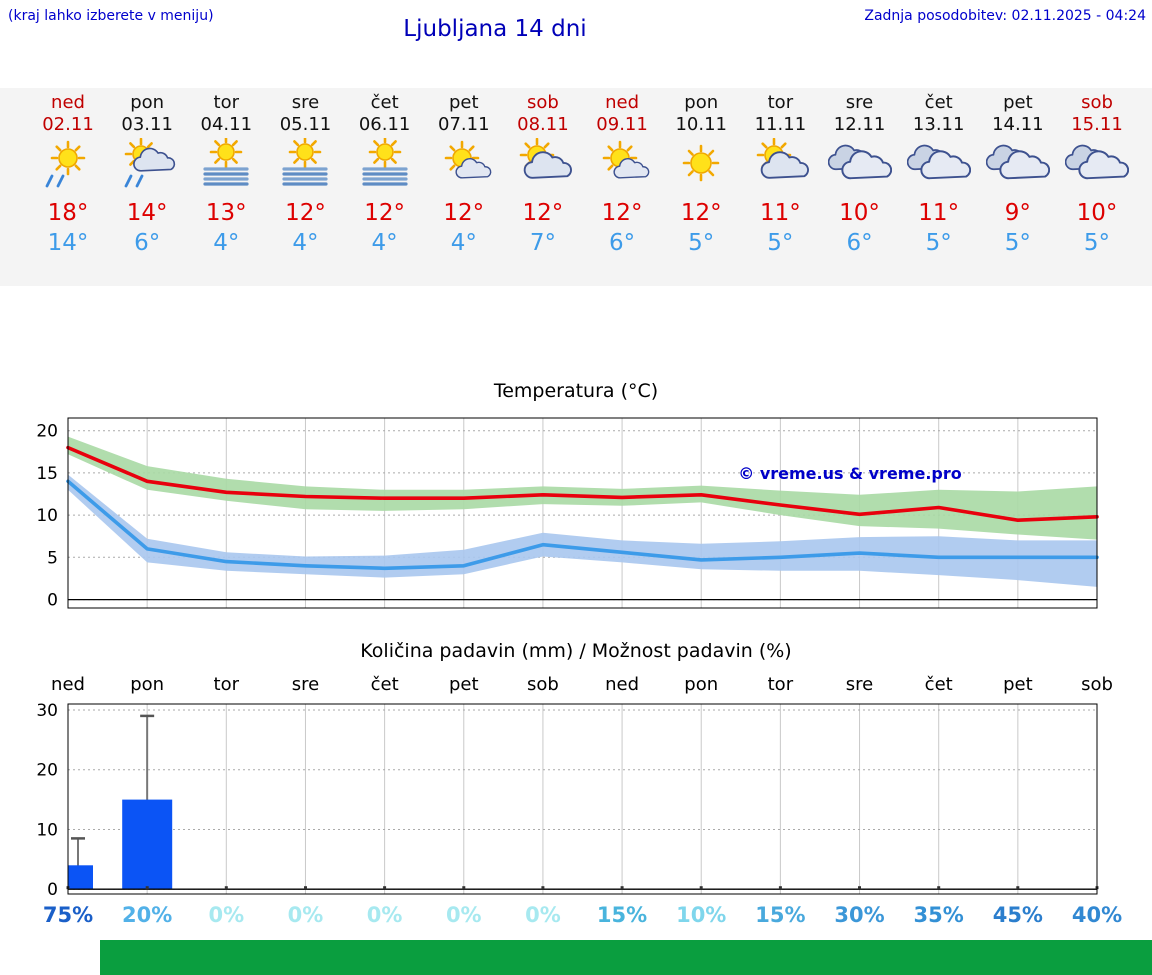  I want to click on day-column-03.11: pon 03.11 14° 6°, so click(147, 173).